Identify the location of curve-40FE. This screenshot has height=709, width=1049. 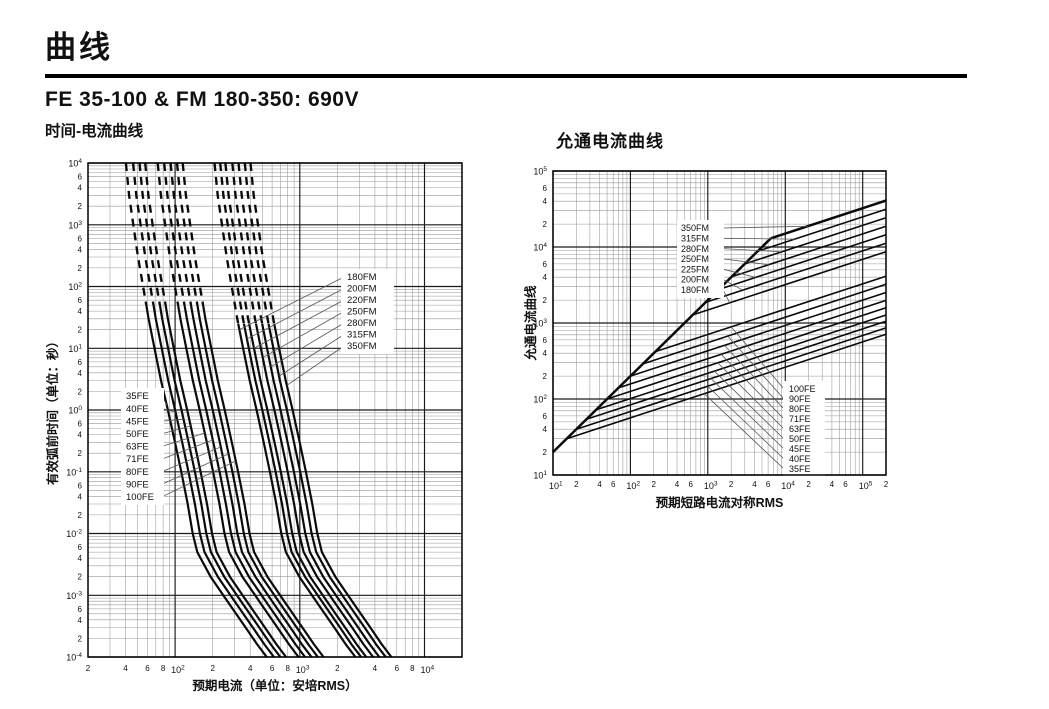
(213, 481).